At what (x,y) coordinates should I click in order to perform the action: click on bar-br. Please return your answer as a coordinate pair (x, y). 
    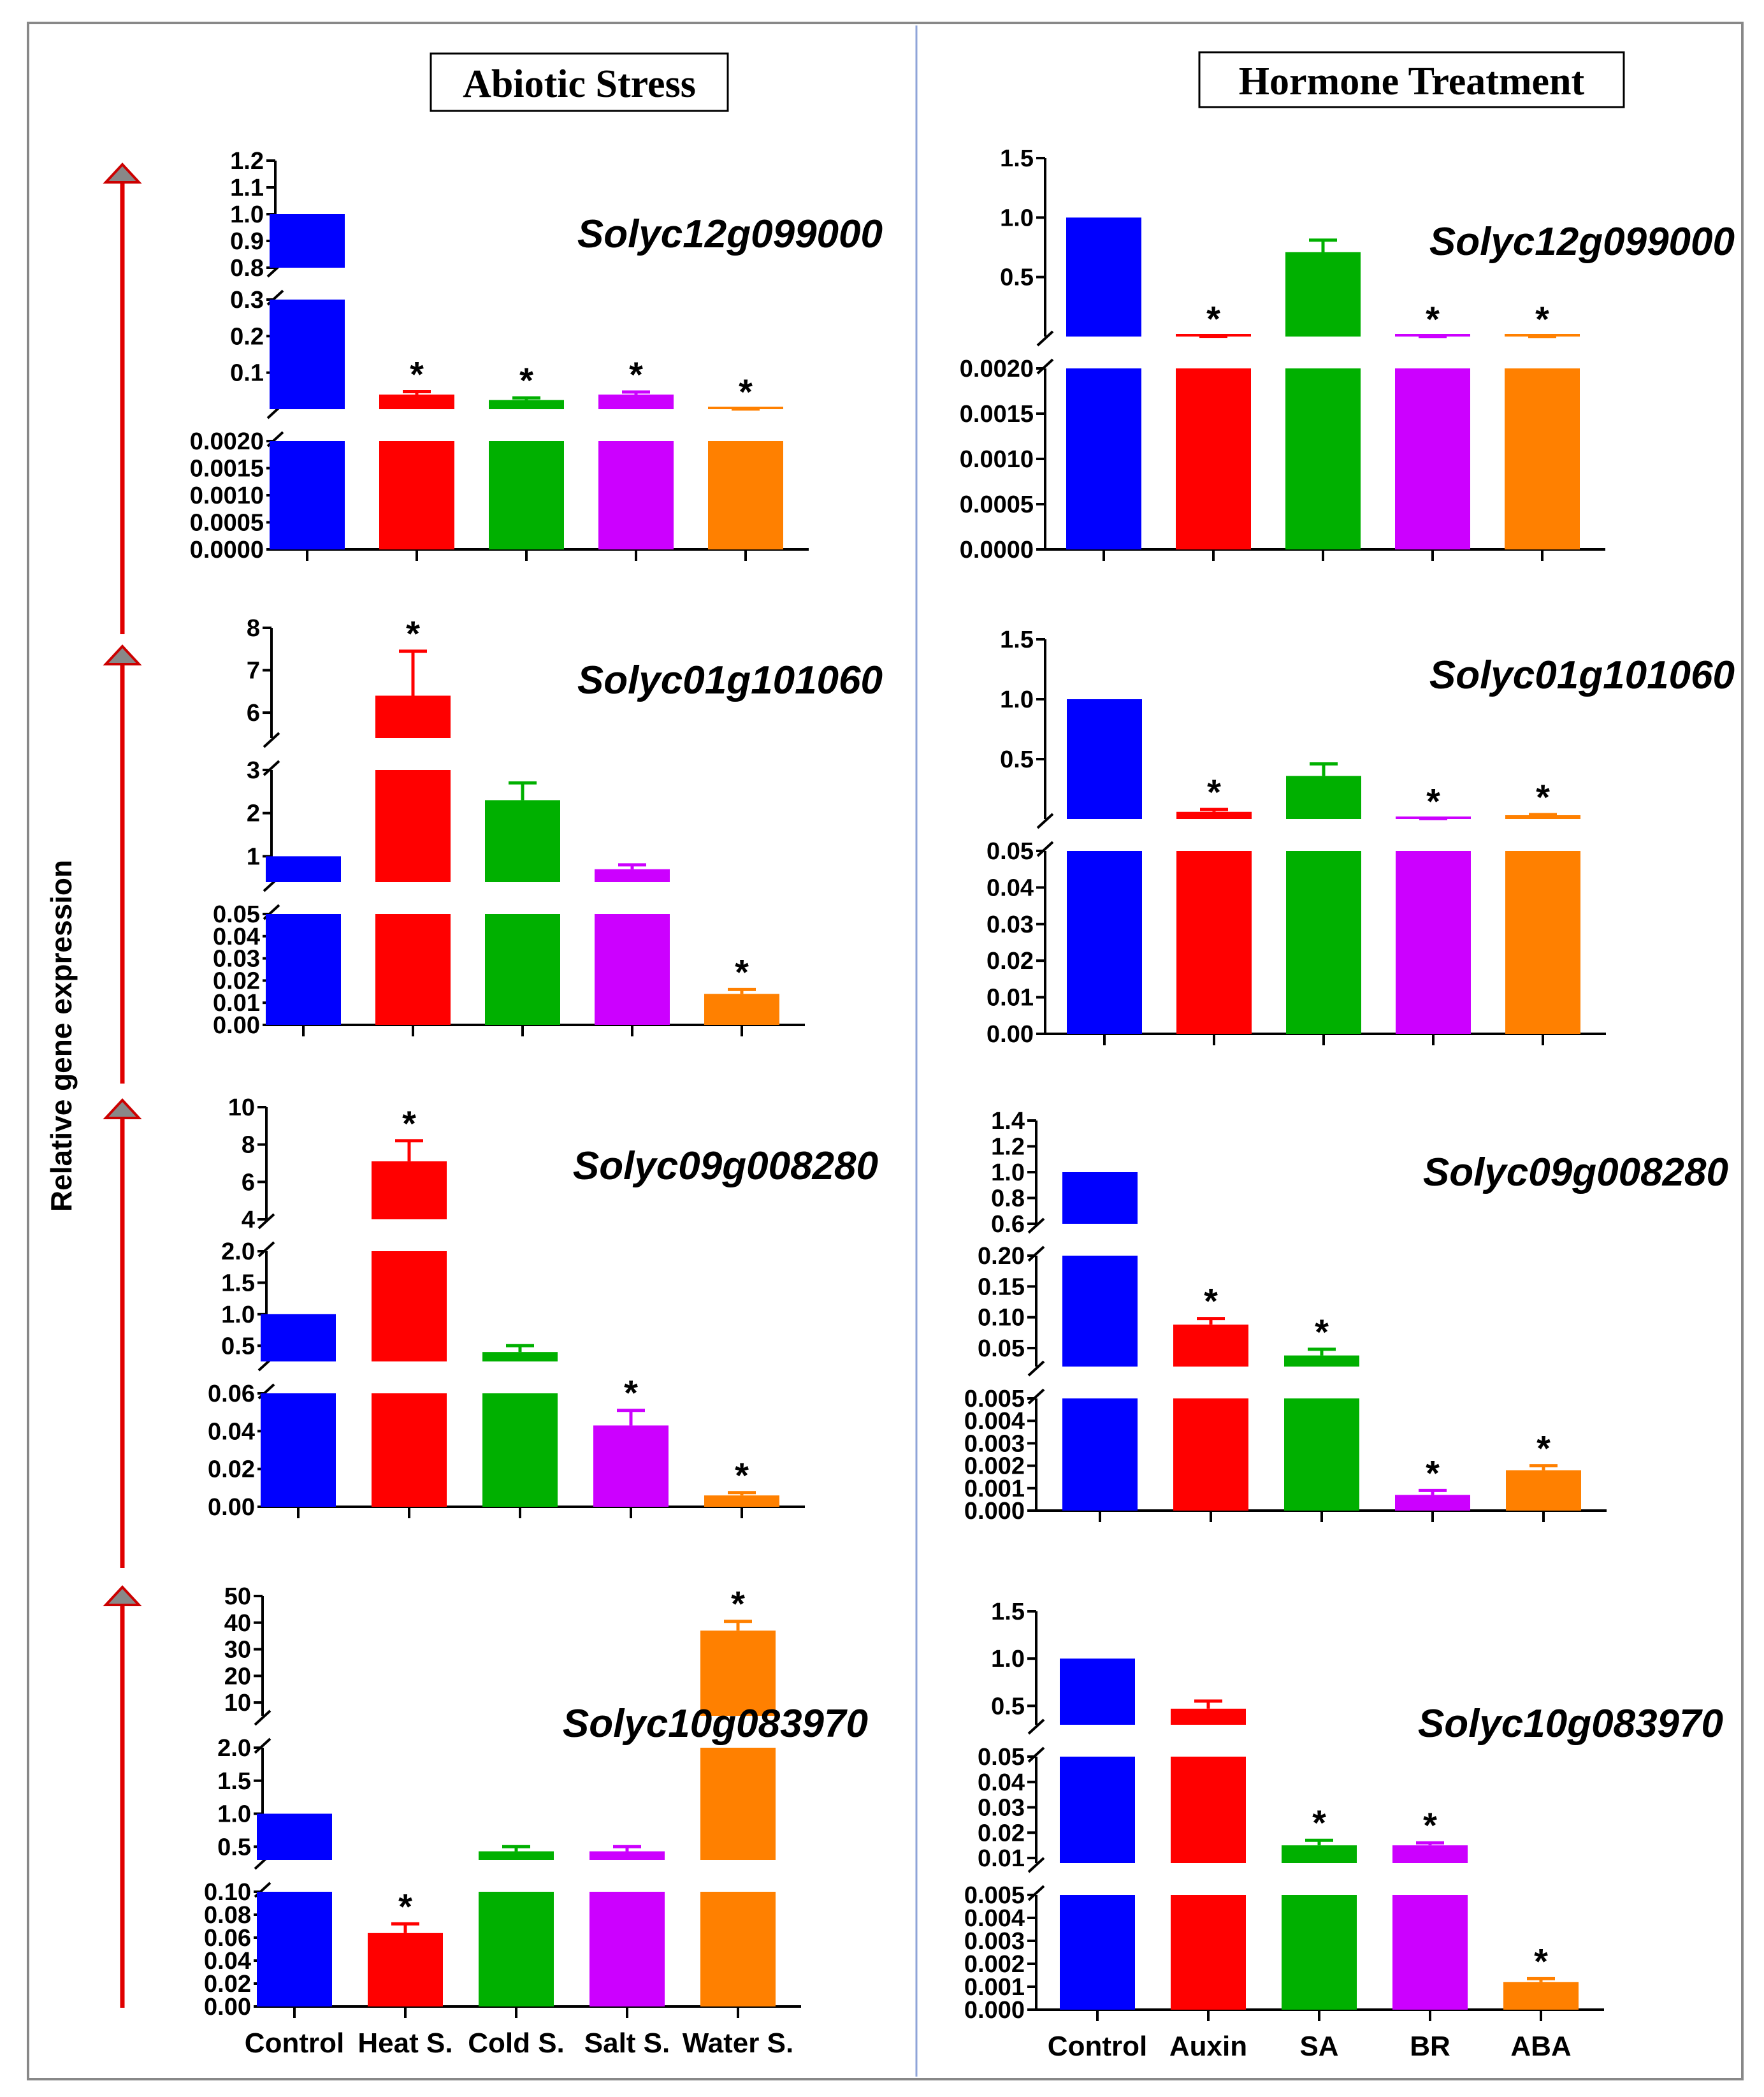
    Looking at the image, I should click on (1432, 459).